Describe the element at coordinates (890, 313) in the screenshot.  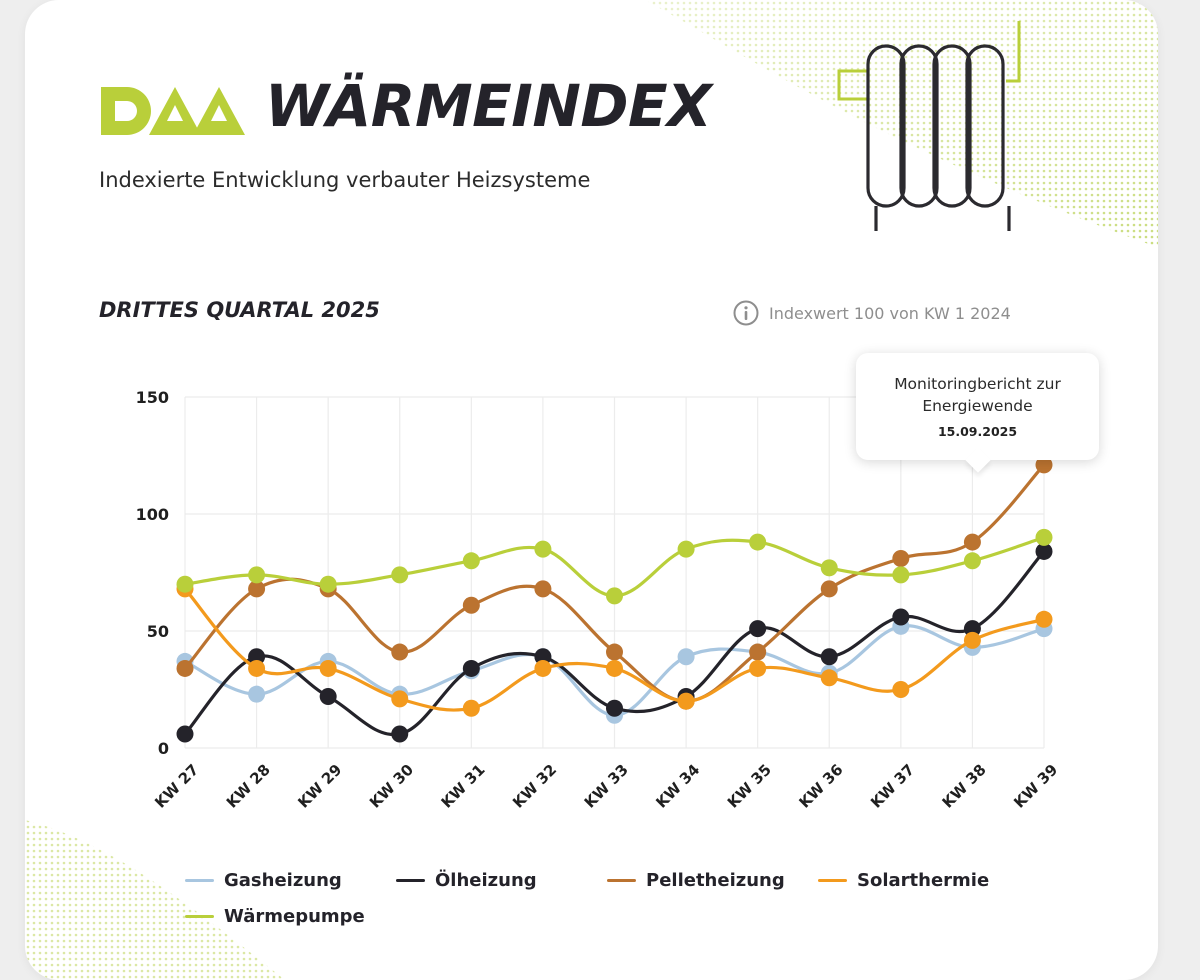
I see `index-note-text: Indexwert 100 von KW 1 2024` at that location.